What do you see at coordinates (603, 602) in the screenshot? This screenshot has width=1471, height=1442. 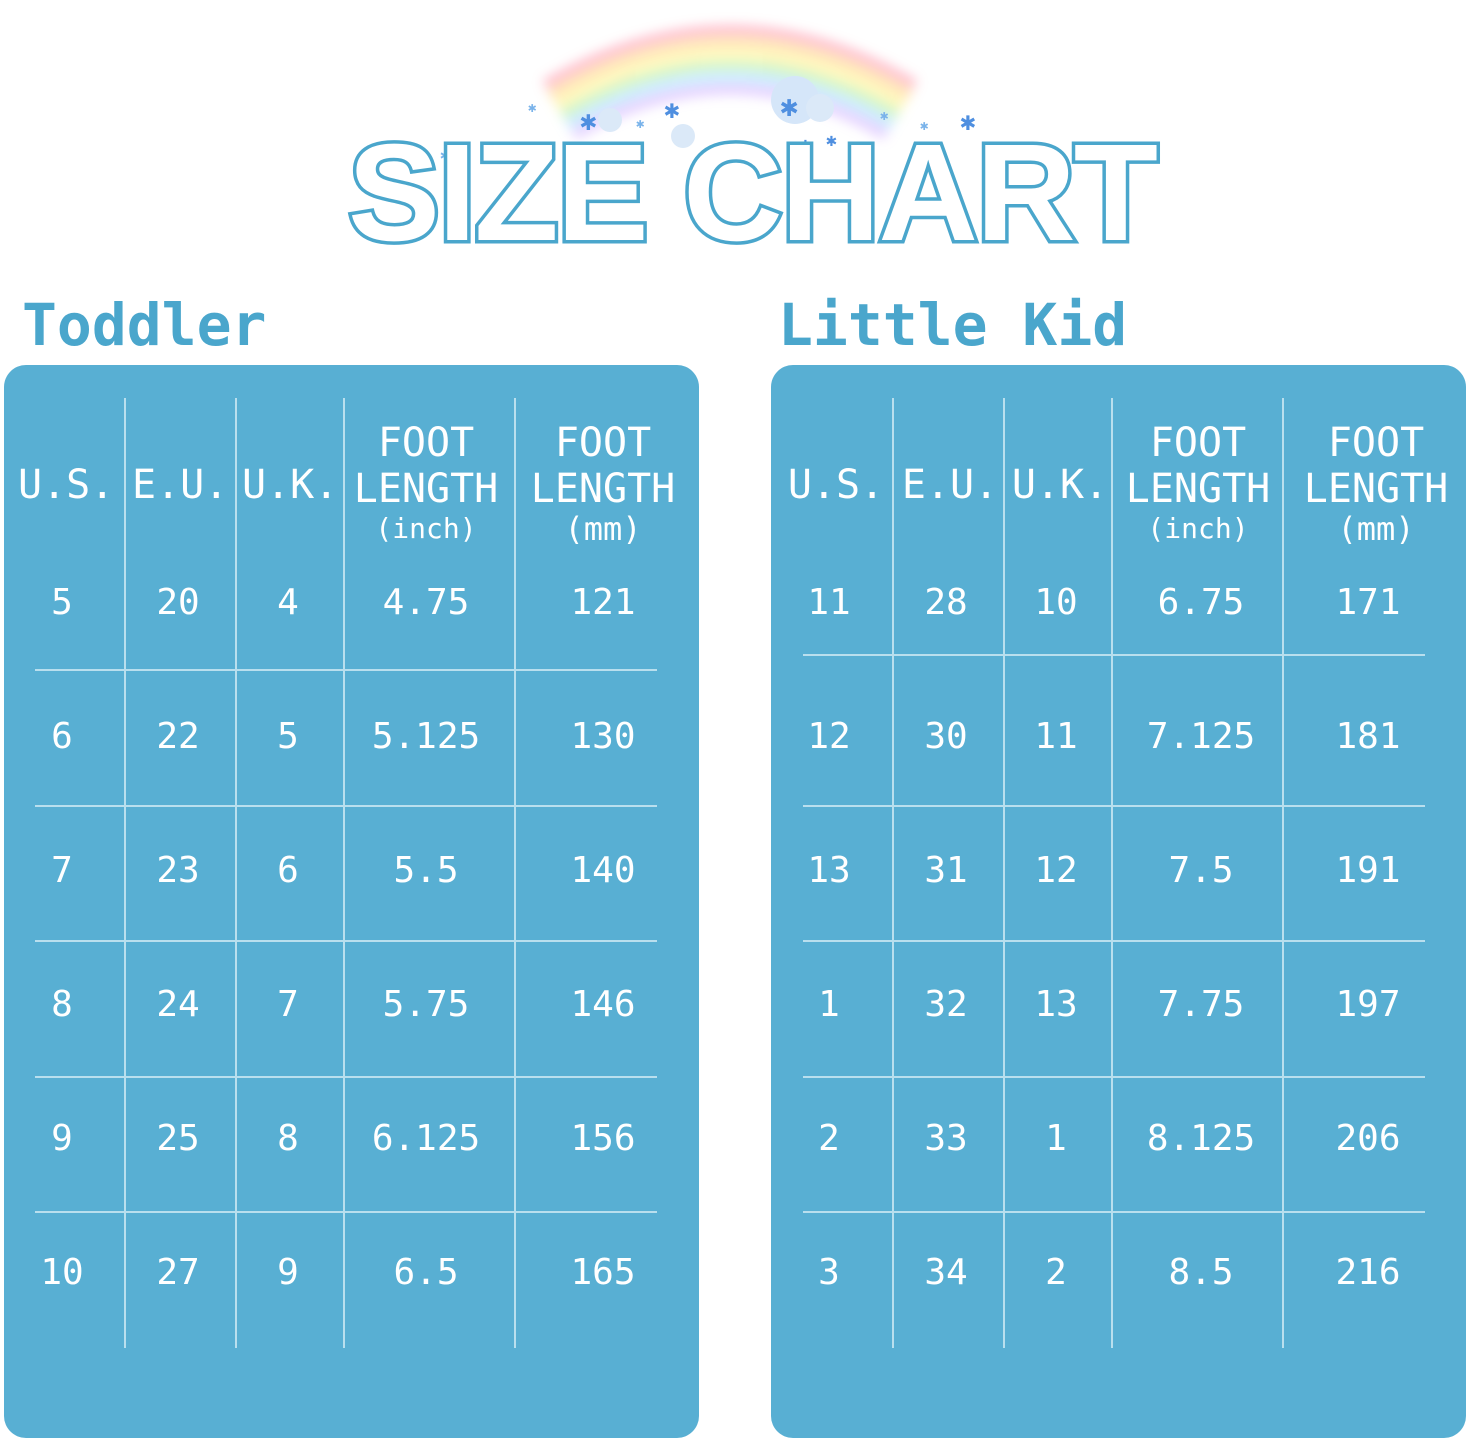 I see `cell-mm: 121` at bounding box center [603, 602].